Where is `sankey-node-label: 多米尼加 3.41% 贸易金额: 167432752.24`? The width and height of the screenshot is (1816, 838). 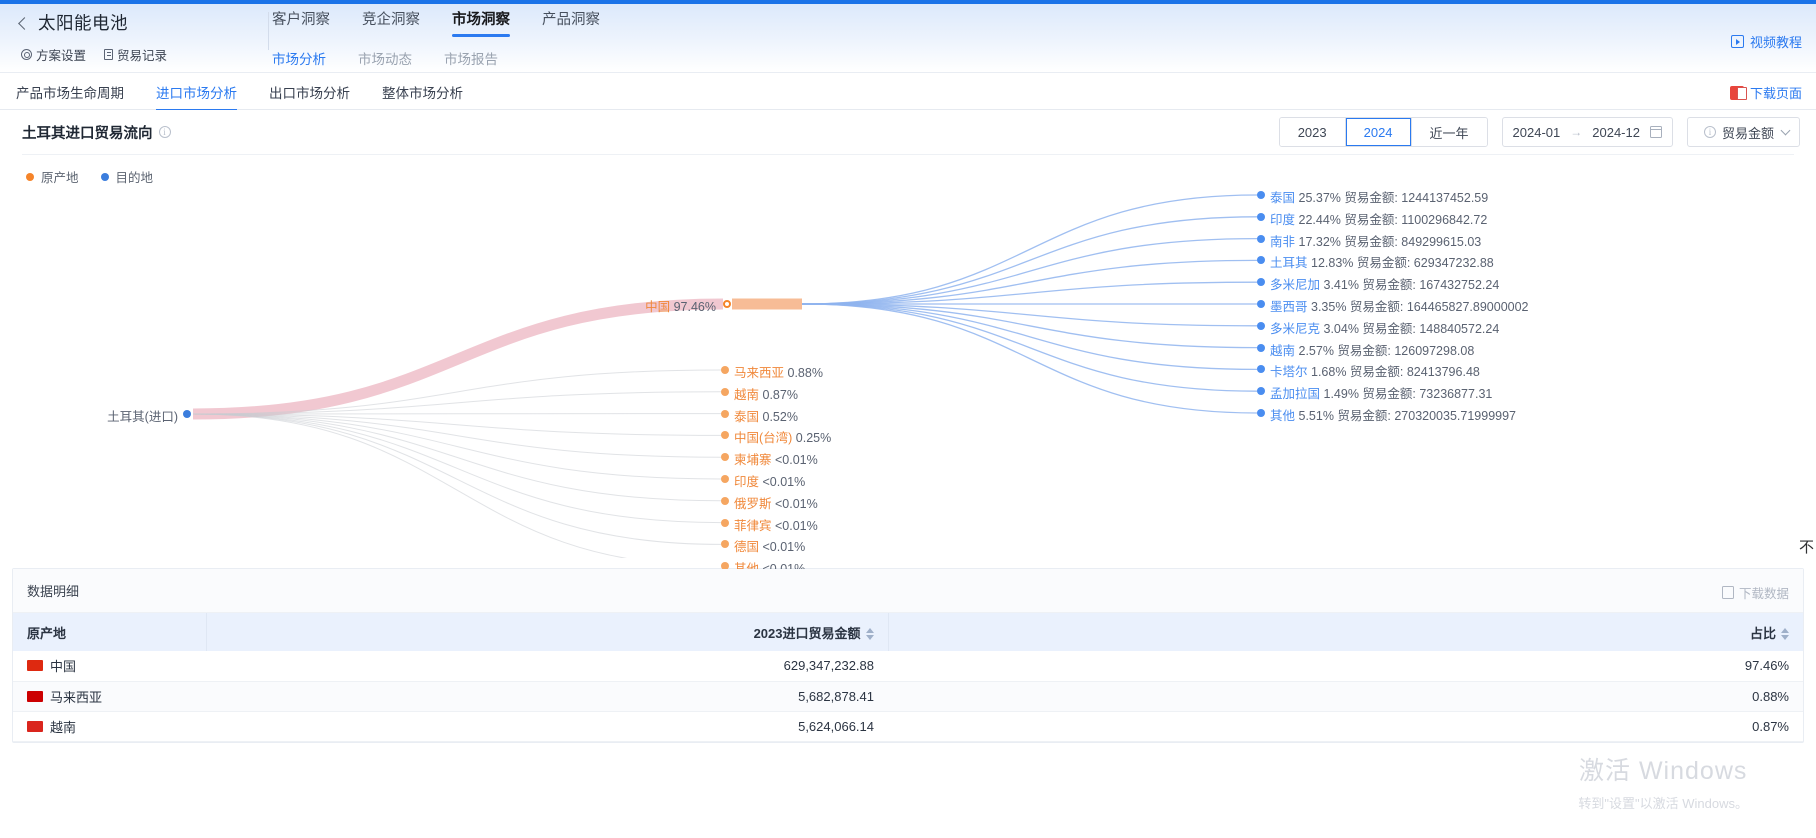
sankey-node-label: 多米尼加 3.41% 贸易金额: 167432752.24 is located at coordinates (1385, 285).